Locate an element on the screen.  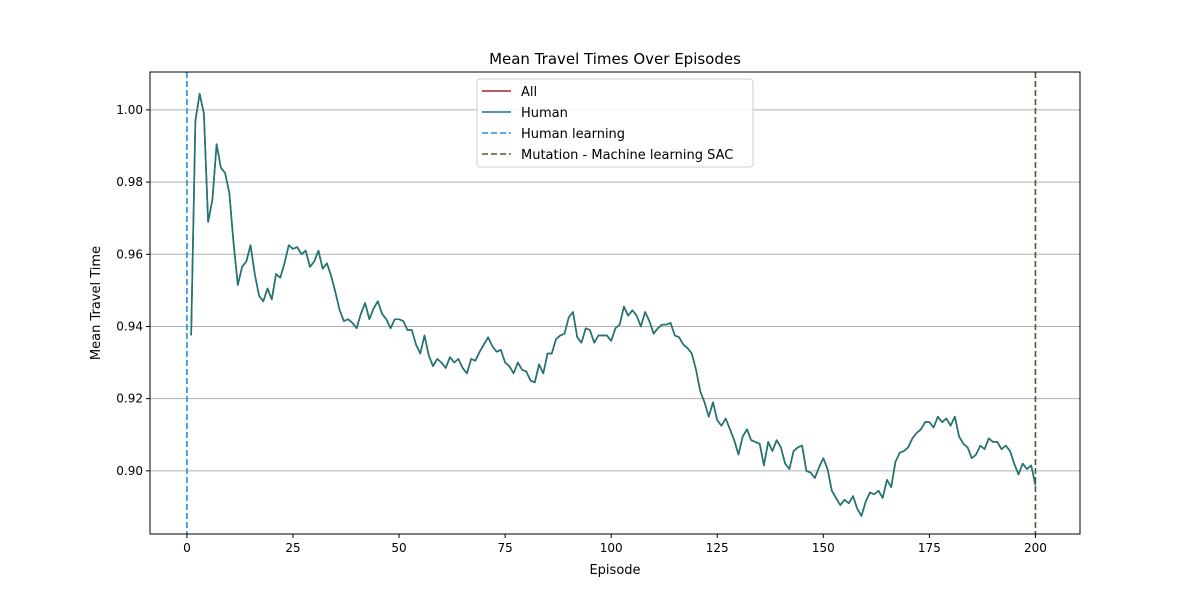
x-tick-label: 25 is located at coordinates (292, 548).